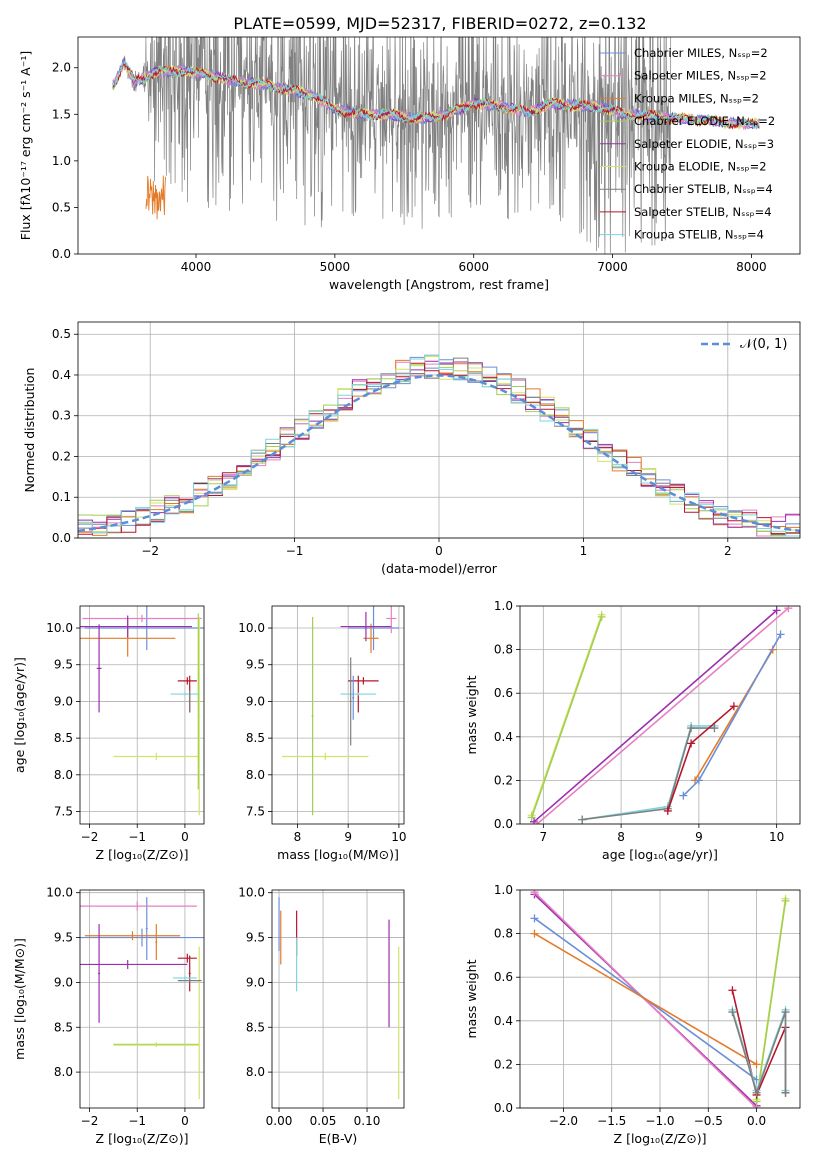  I want to click on x-tick-label: −2.0, so click(563, 1121).